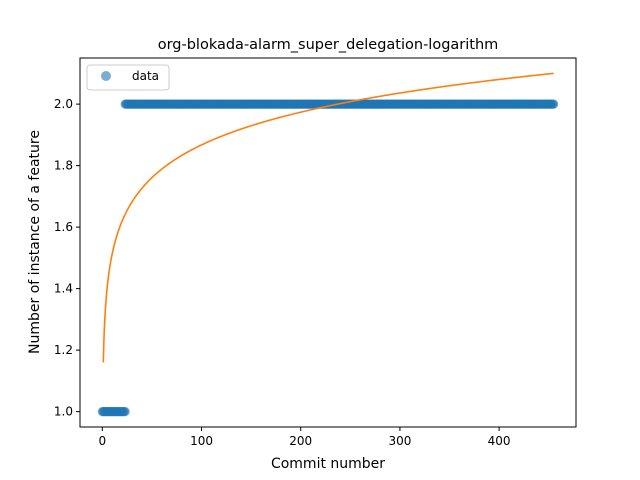  Describe the element at coordinates (328, 464) in the screenshot. I see `x-axis-label: Commit number` at that location.